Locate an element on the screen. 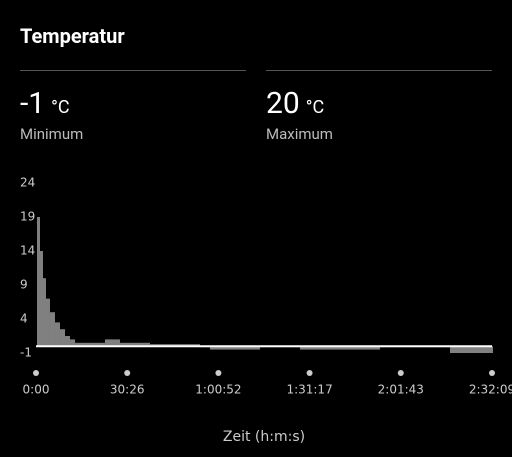 The width and height of the screenshot is (512, 457). x-axis-label: Zeit (h:m:s) is located at coordinates (264, 437).